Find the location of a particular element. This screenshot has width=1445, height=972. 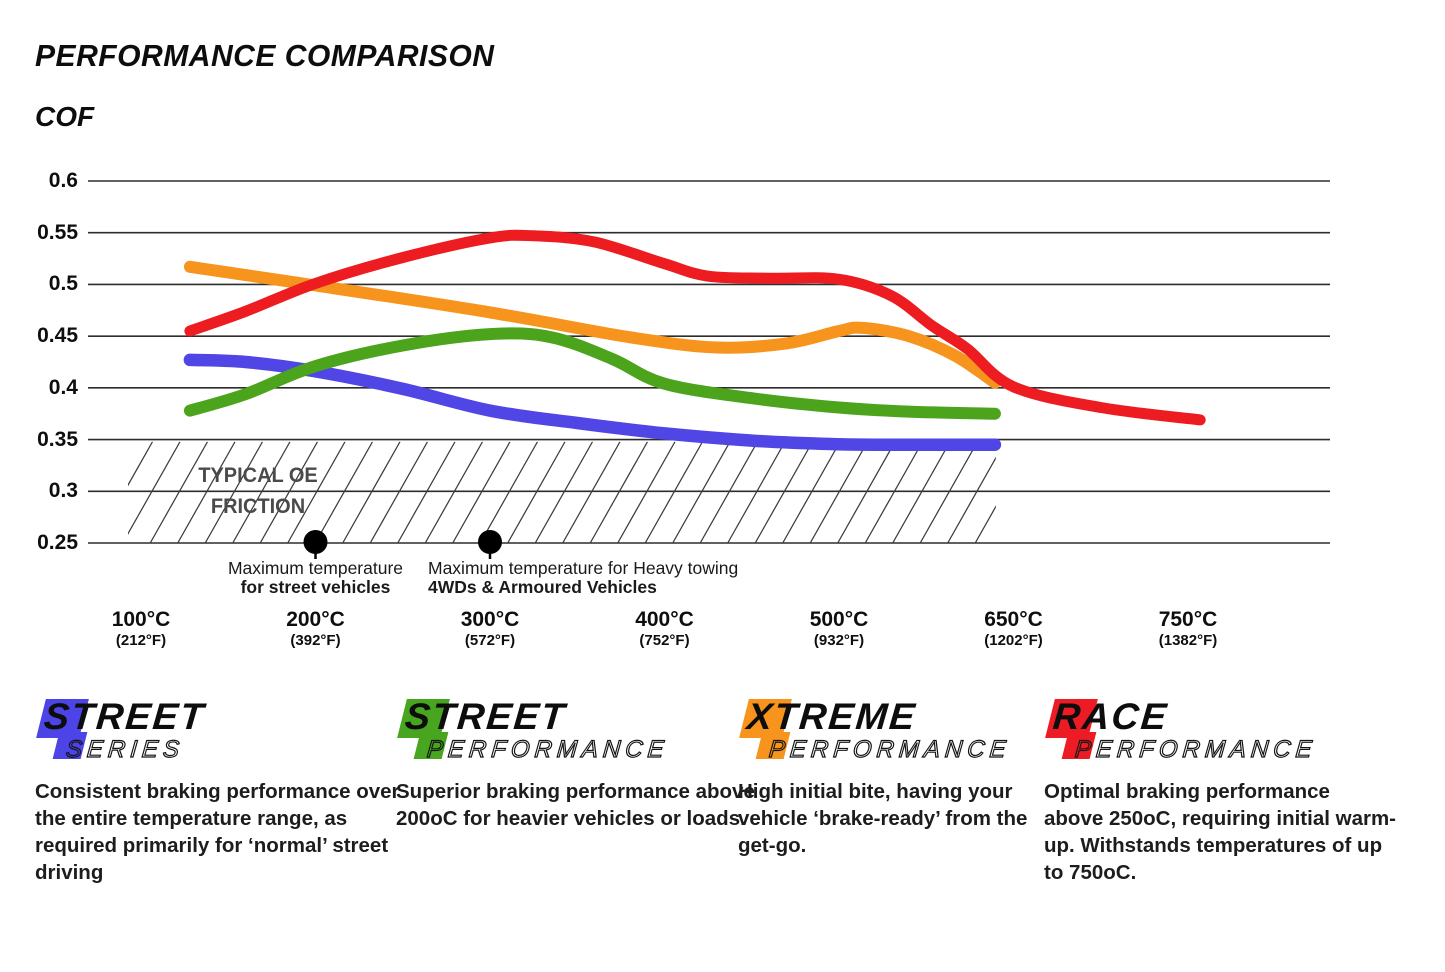

x-tick-label: 200°C (392°F) is located at coordinates (316, 629).